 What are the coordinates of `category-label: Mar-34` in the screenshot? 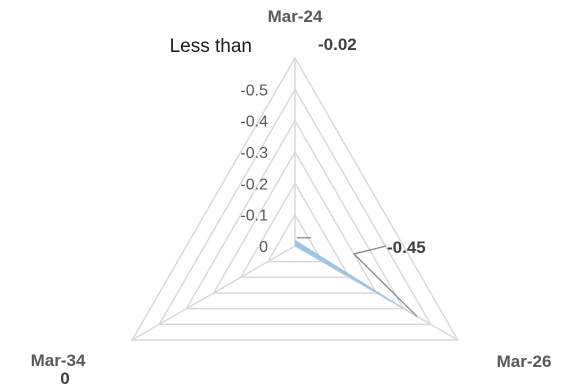 It's located at (58, 360).